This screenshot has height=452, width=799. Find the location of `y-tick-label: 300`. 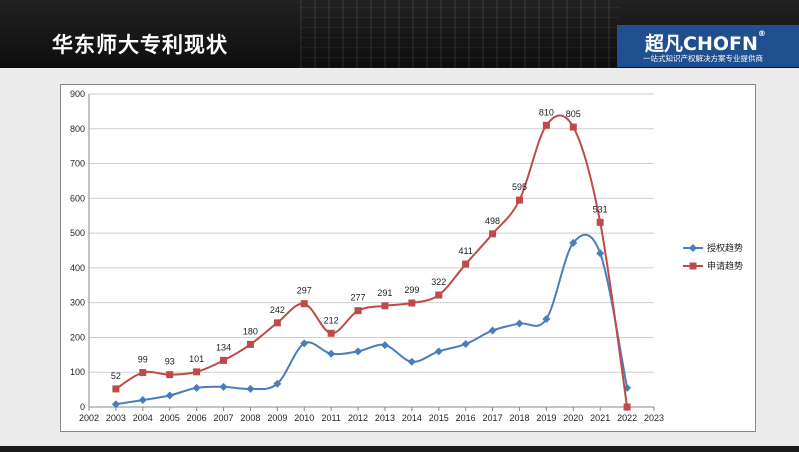

y-tick-label: 300 is located at coordinates (77, 303).